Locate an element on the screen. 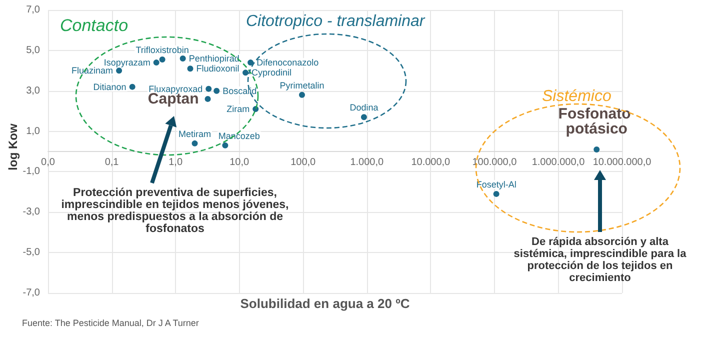  annotation: Sistémico is located at coordinates (577, 97).